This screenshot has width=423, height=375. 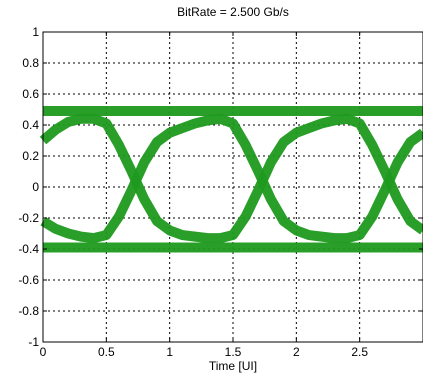 I want to click on y-tick-label: -0.8, so click(x=28, y=311).